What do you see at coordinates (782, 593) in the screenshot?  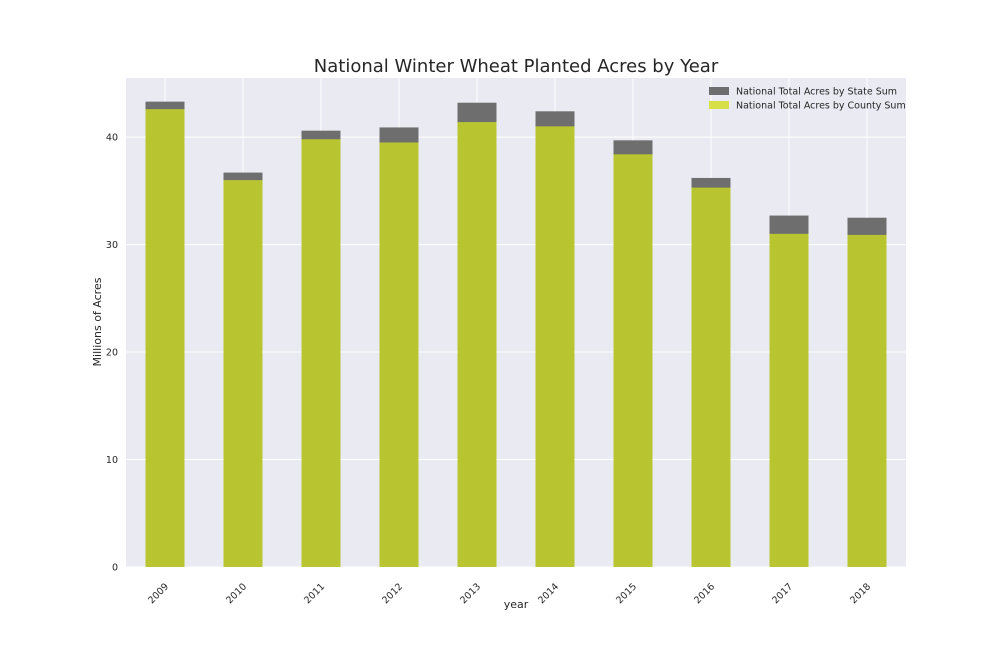 I see `x-tick-label: 2017` at bounding box center [782, 593].